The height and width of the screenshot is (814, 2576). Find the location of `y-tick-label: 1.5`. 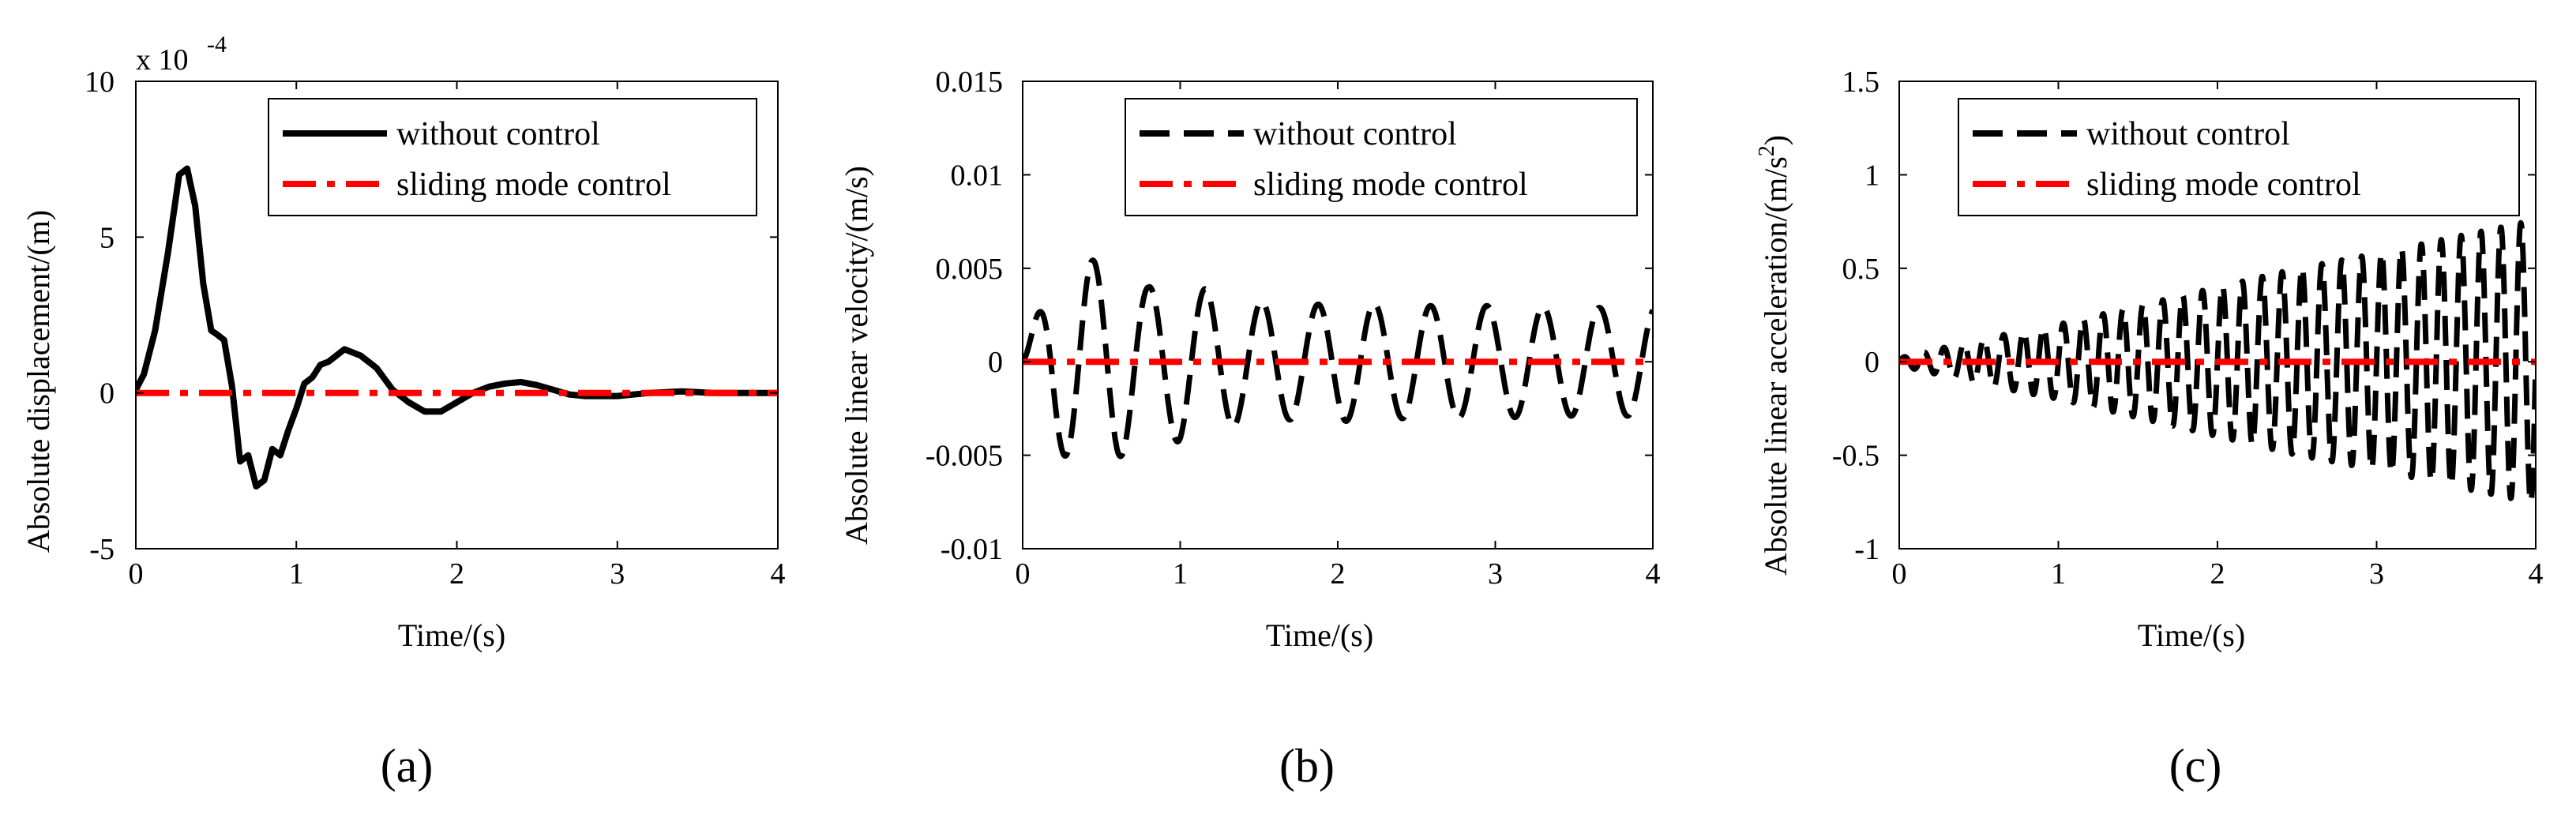

y-tick-label: 1.5 is located at coordinates (1861, 82).